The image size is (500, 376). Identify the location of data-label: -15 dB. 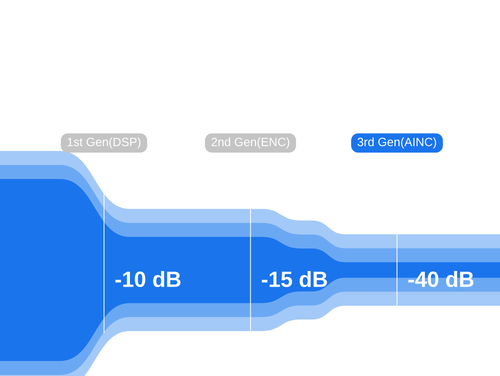
(294, 279).